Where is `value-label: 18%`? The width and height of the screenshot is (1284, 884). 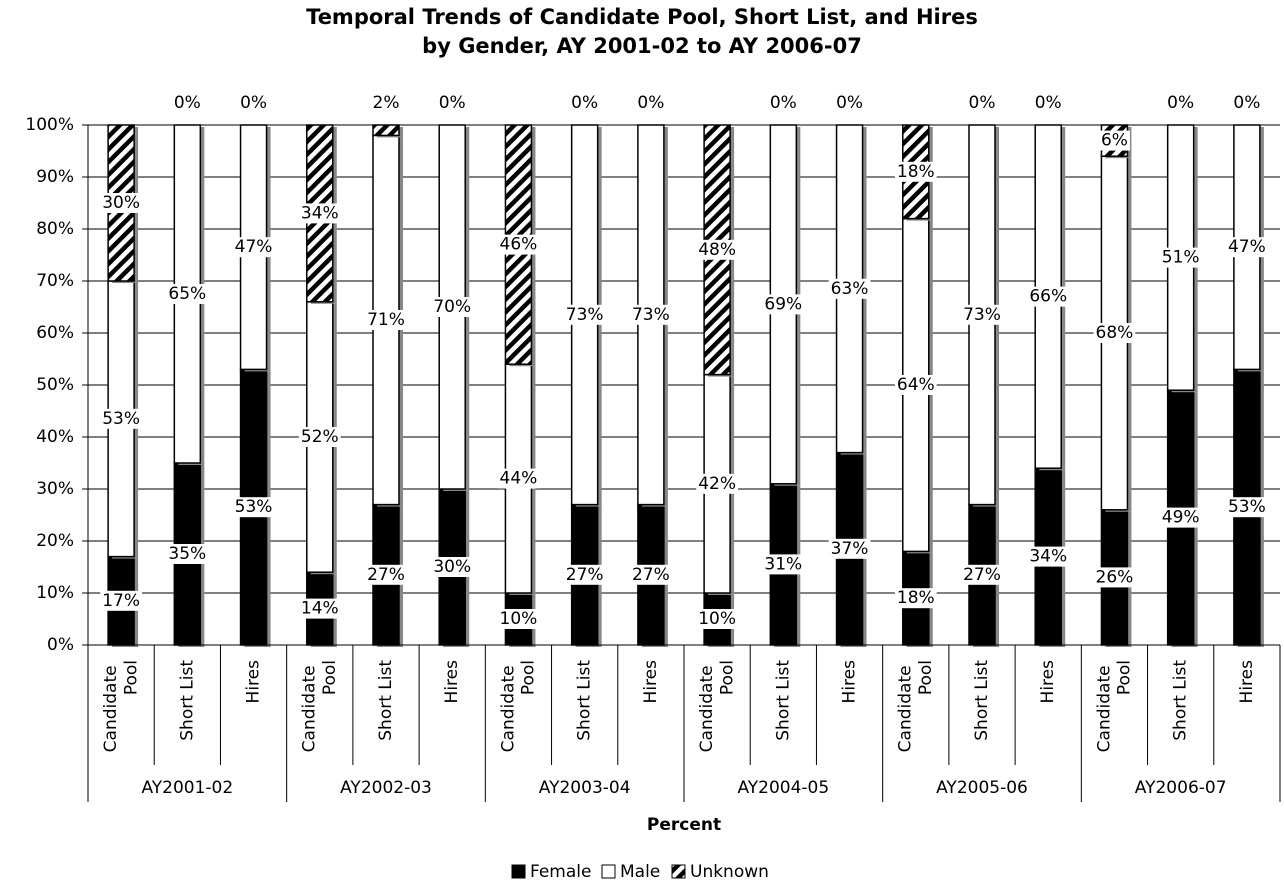 value-label: 18% is located at coordinates (916, 598).